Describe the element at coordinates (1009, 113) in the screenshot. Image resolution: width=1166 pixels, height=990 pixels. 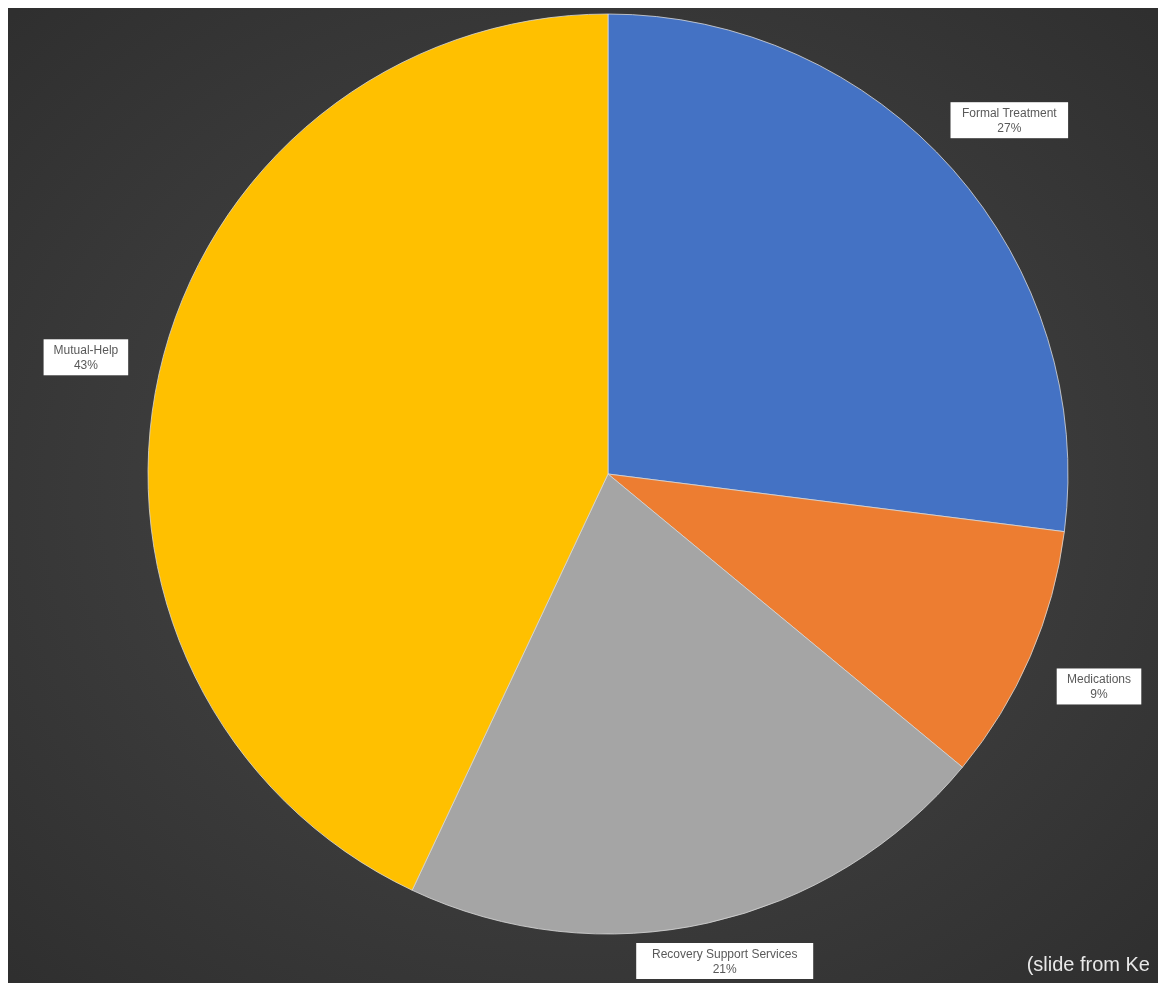
I see `slice-label: Formal Treatment` at that location.